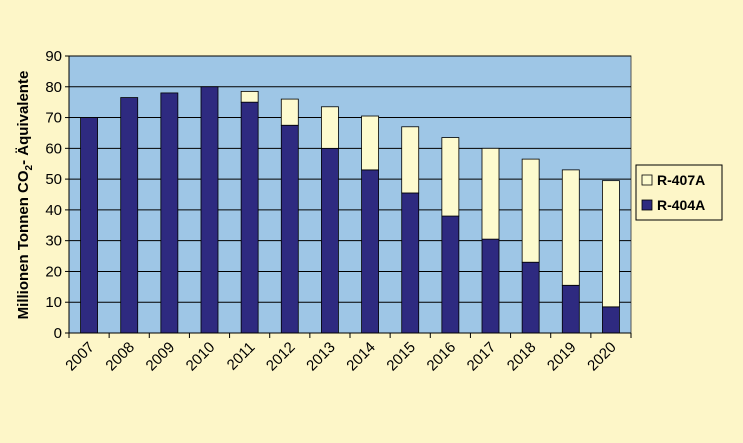  I want to click on legend-swatch-r407a, so click(647, 180).